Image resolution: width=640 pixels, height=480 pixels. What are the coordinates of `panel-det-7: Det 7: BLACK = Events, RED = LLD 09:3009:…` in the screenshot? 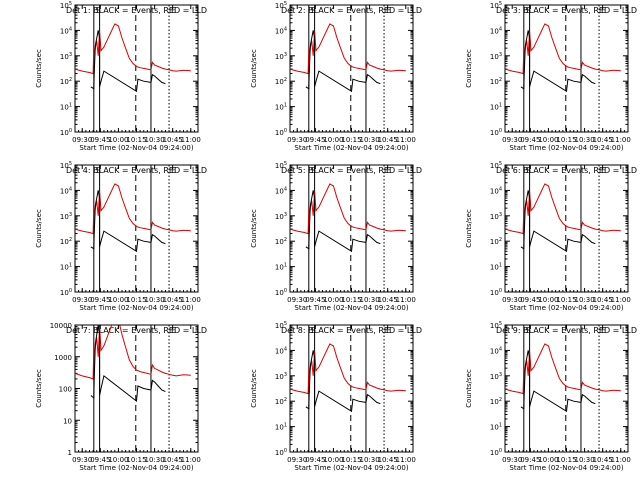 It's located at (121, 397).